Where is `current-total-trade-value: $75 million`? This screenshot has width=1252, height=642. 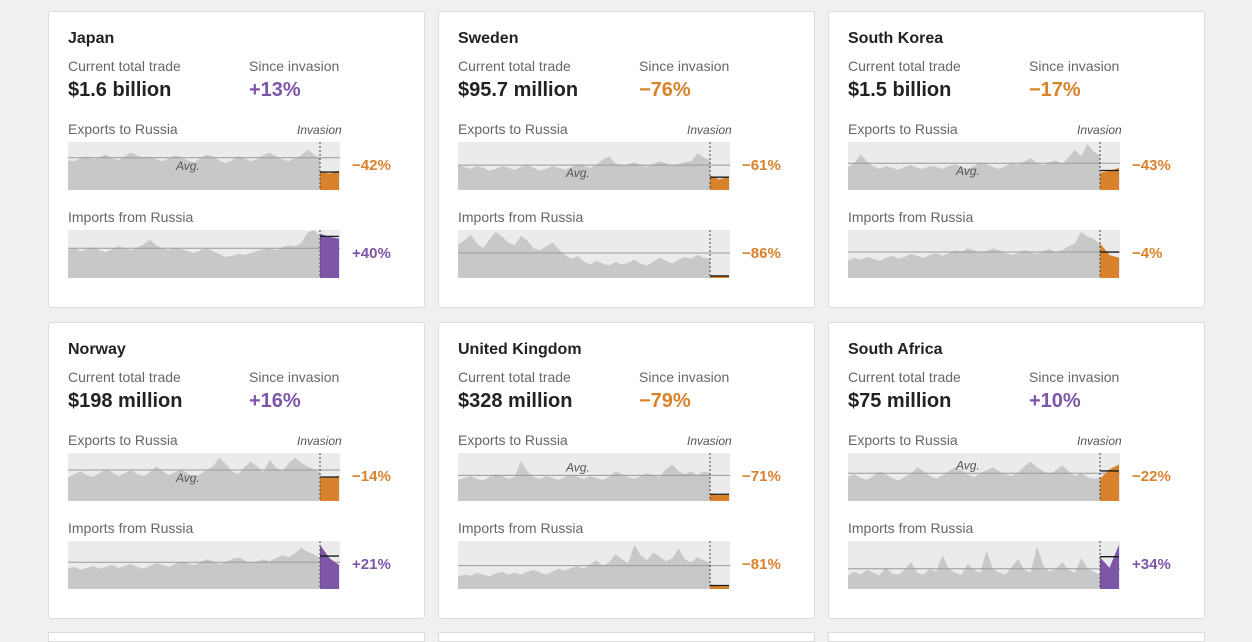 current-total-trade-value: $75 million is located at coordinates (900, 401).